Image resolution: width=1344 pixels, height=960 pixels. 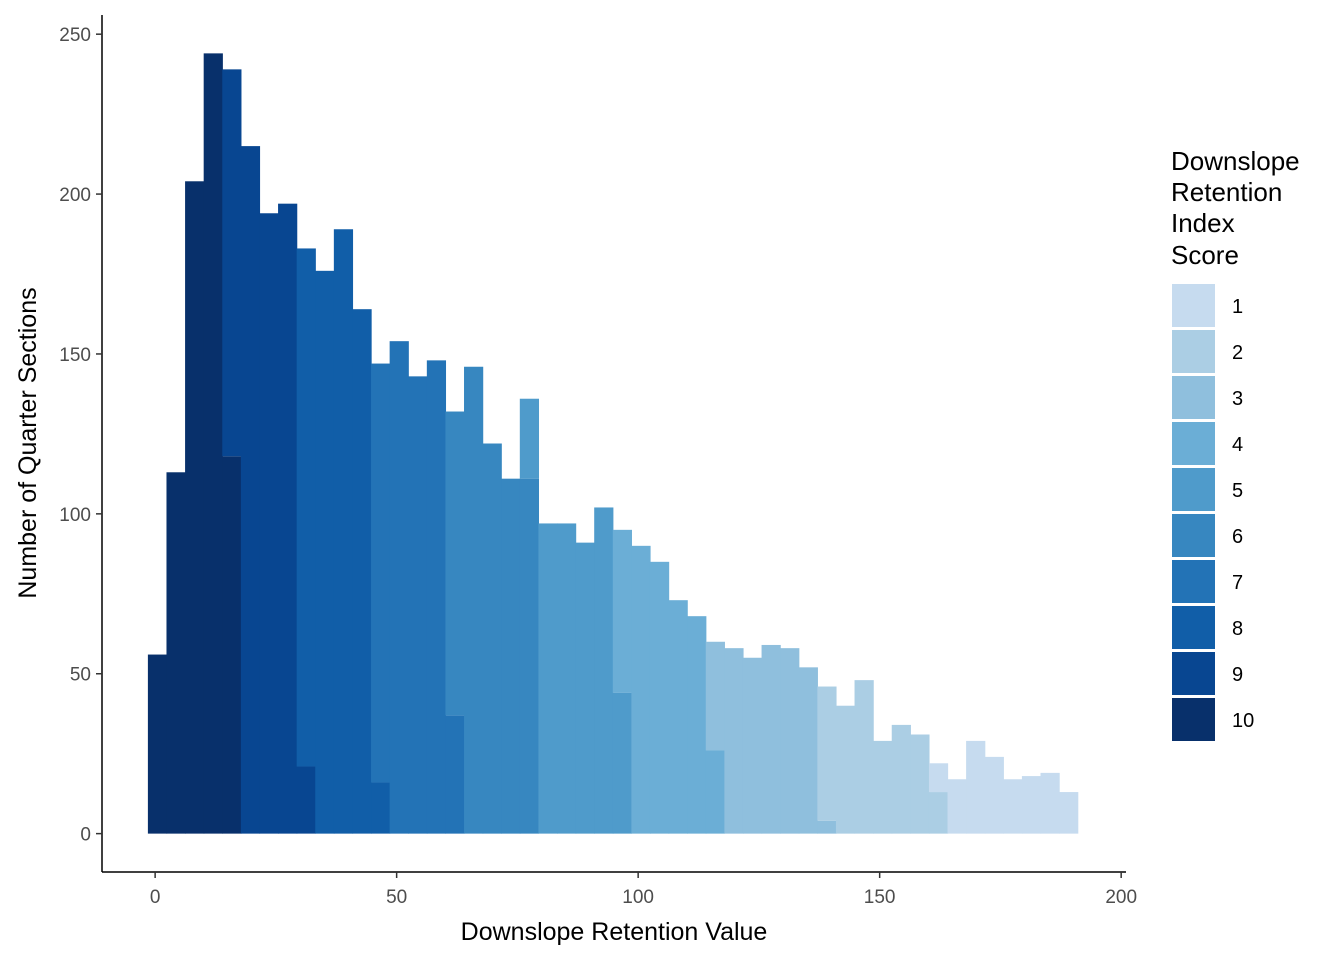 What do you see at coordinates (1235, 161) in the screenshot?
I see `legend-title-line: Downslope` at bounding box center [1235, 161].